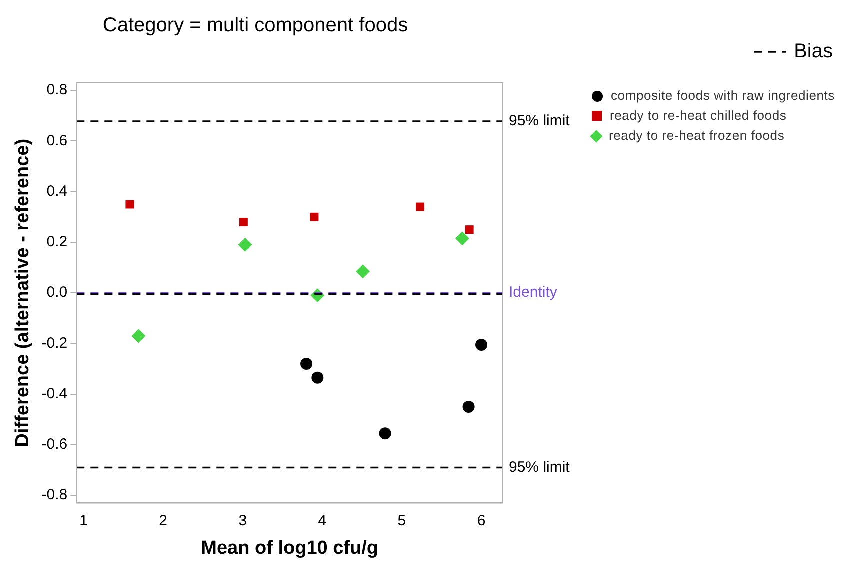 This screenshot has width=855, height=564. I want to click on y-tick-label: -0.4, so click(55, 393).